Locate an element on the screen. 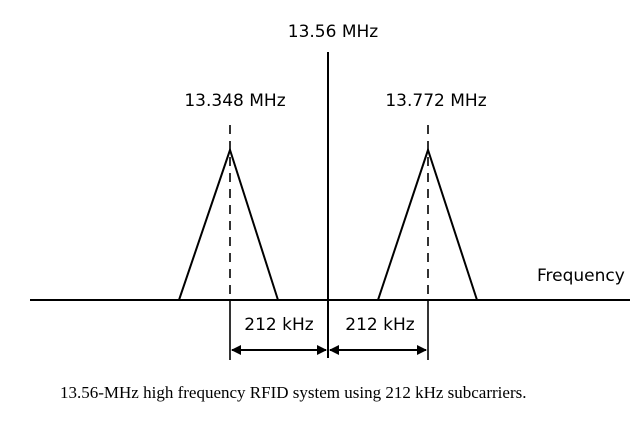 This screenshot has height=436, width=643. carrier-label: 13.56 MHz is located at coordinates (333, 32).